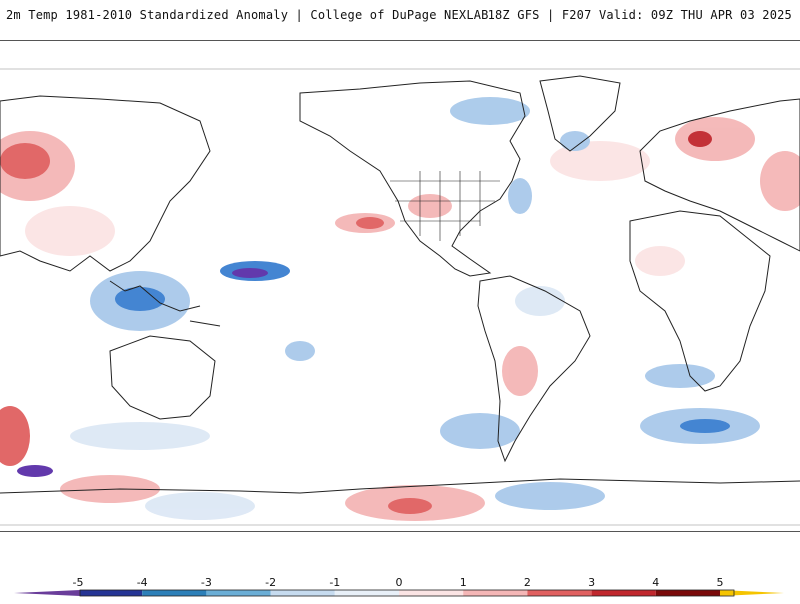 This screenshot has height=604, width=800. I want to click on cool-anomaly-southern-indian-core, so click(705, 426).